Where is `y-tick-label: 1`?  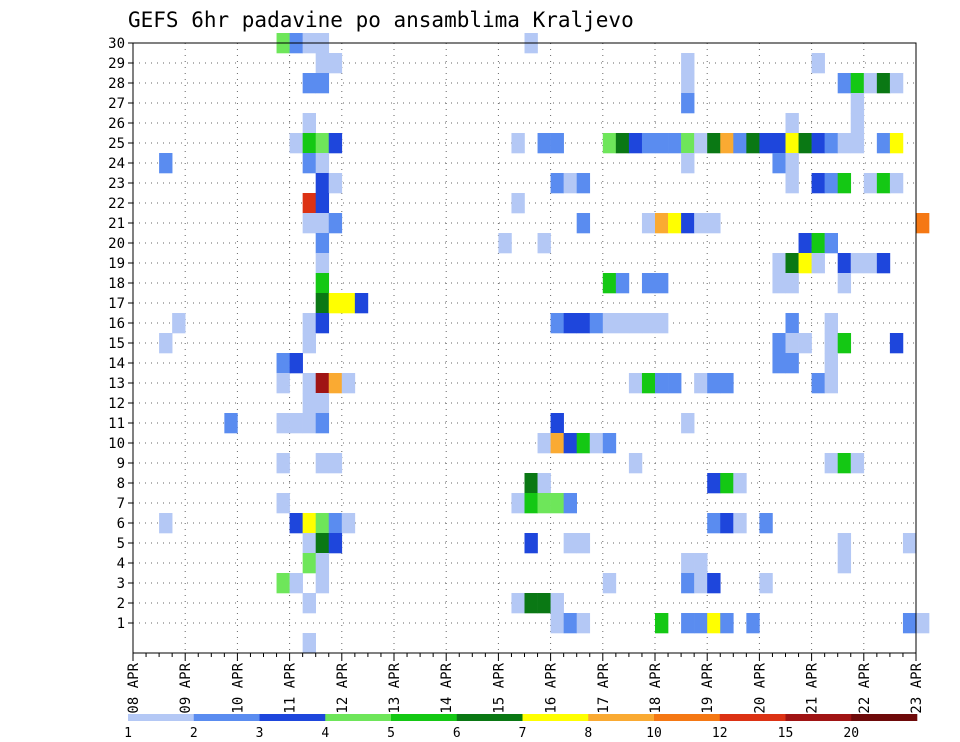
y-tick-label: 1 is located at coordinates (121, 624).